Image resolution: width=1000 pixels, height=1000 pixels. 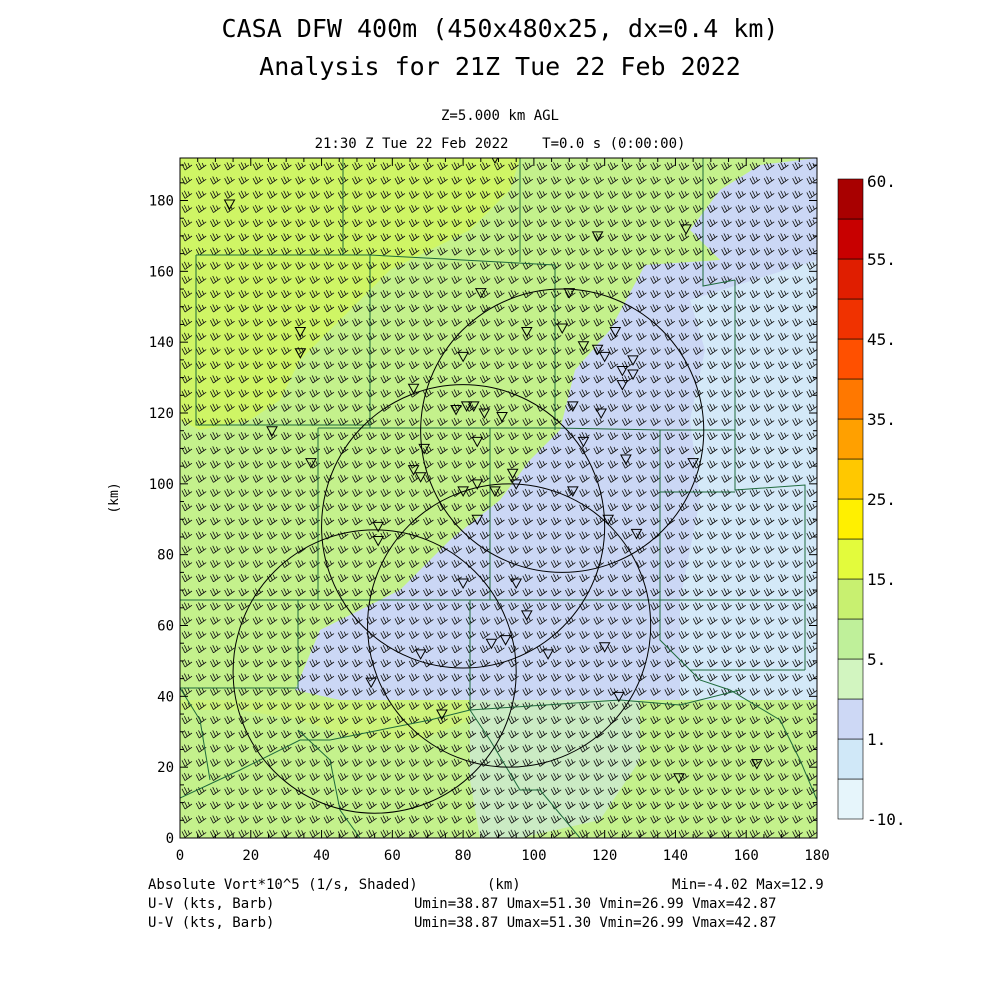 I want to click on y-tick-label: 20, so click(x=165, y=768).